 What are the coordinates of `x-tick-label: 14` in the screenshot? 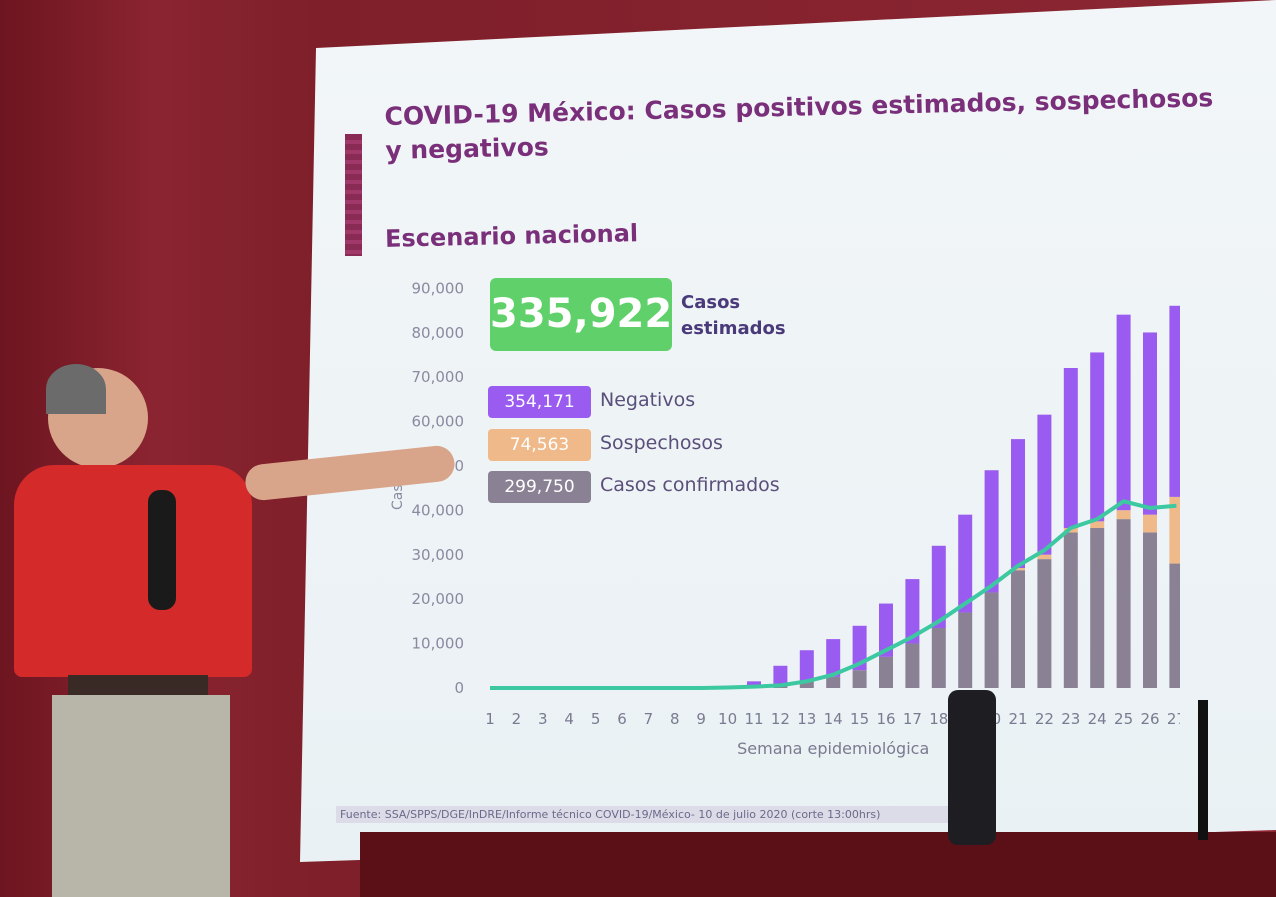 It's located at (833, 719).